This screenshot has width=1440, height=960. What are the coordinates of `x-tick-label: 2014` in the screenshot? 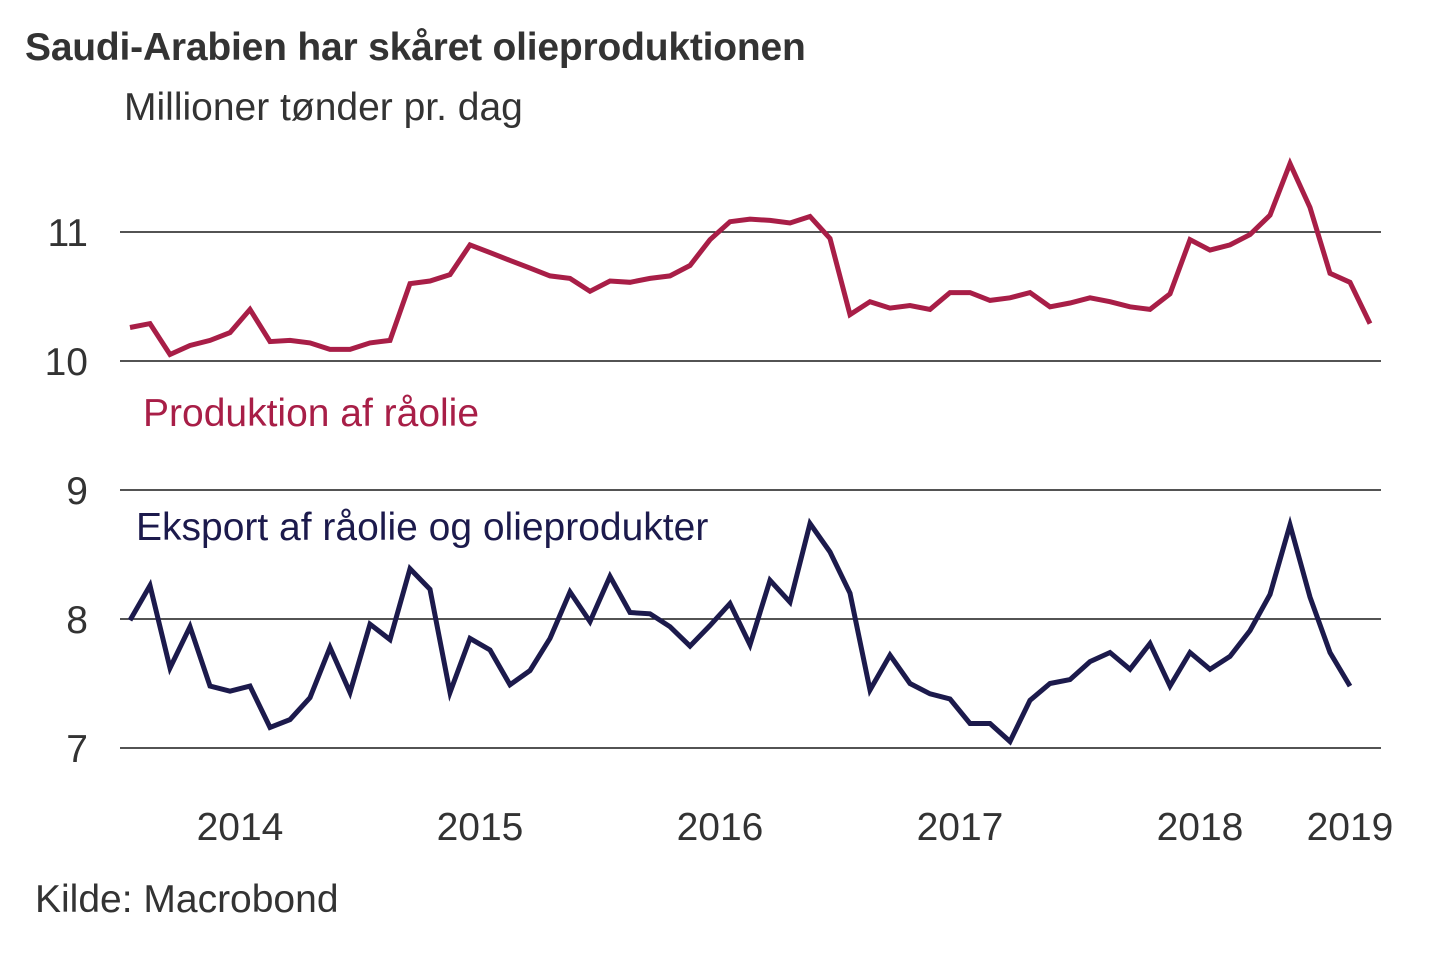 It's located at (240, 827).